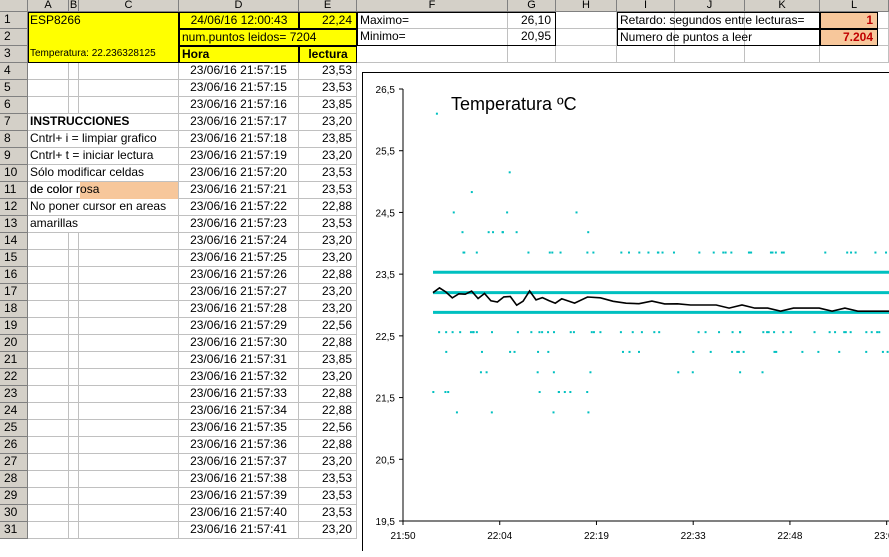 The image size is (889, 557). Describe the element at coordinates (14, 258) in the screenshot. I see `row-header-15: 15` at that location.